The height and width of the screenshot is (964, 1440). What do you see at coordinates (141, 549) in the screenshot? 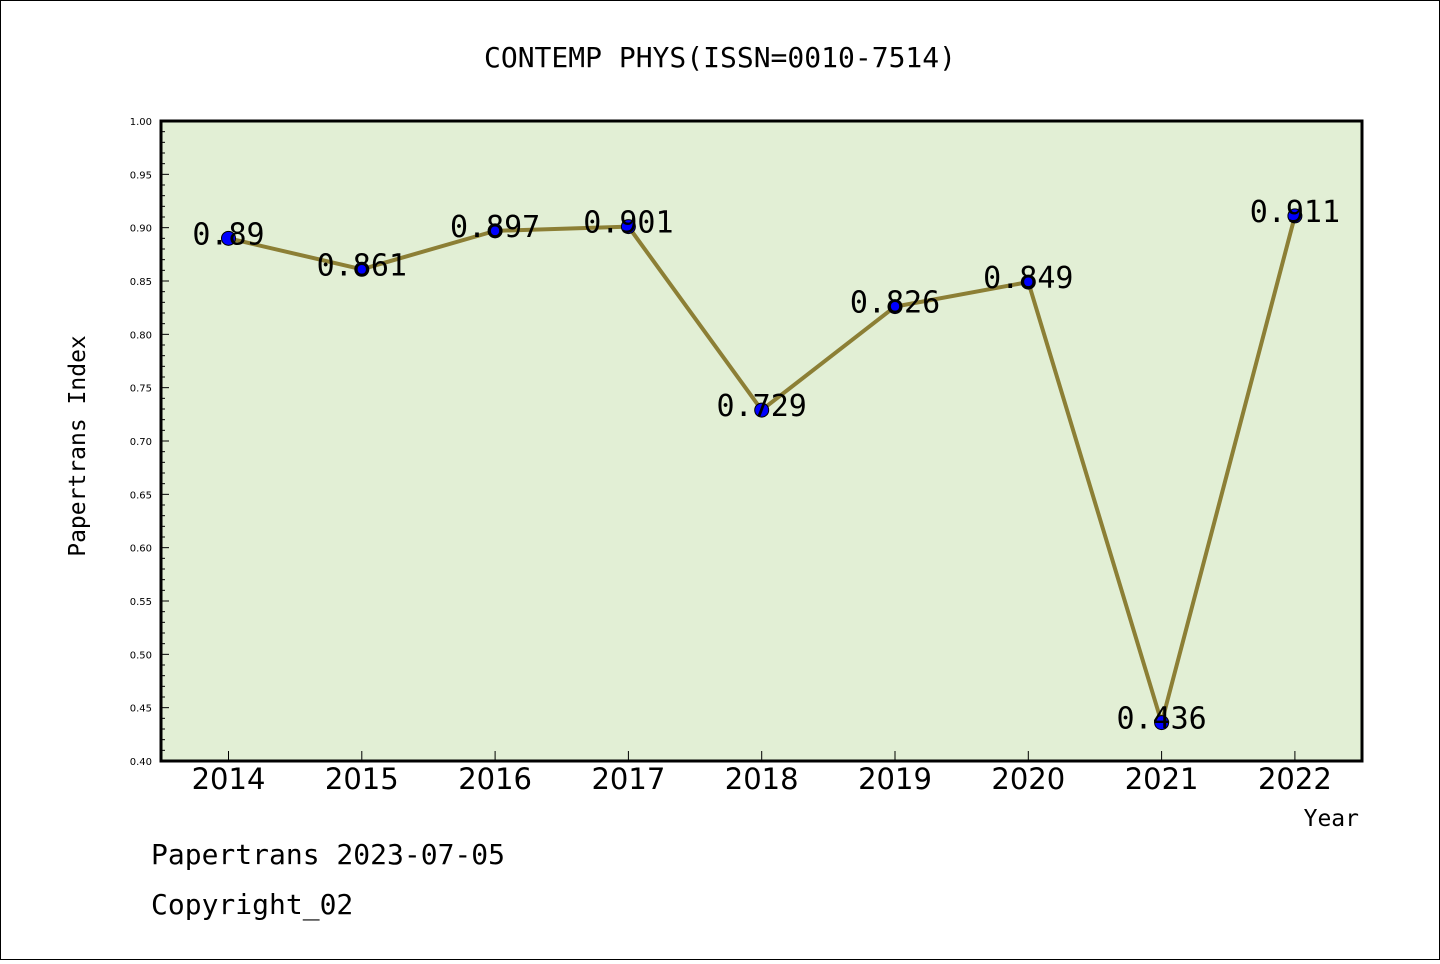
I see `y-tick-label: 0.60` at bounding box center [141, 549].